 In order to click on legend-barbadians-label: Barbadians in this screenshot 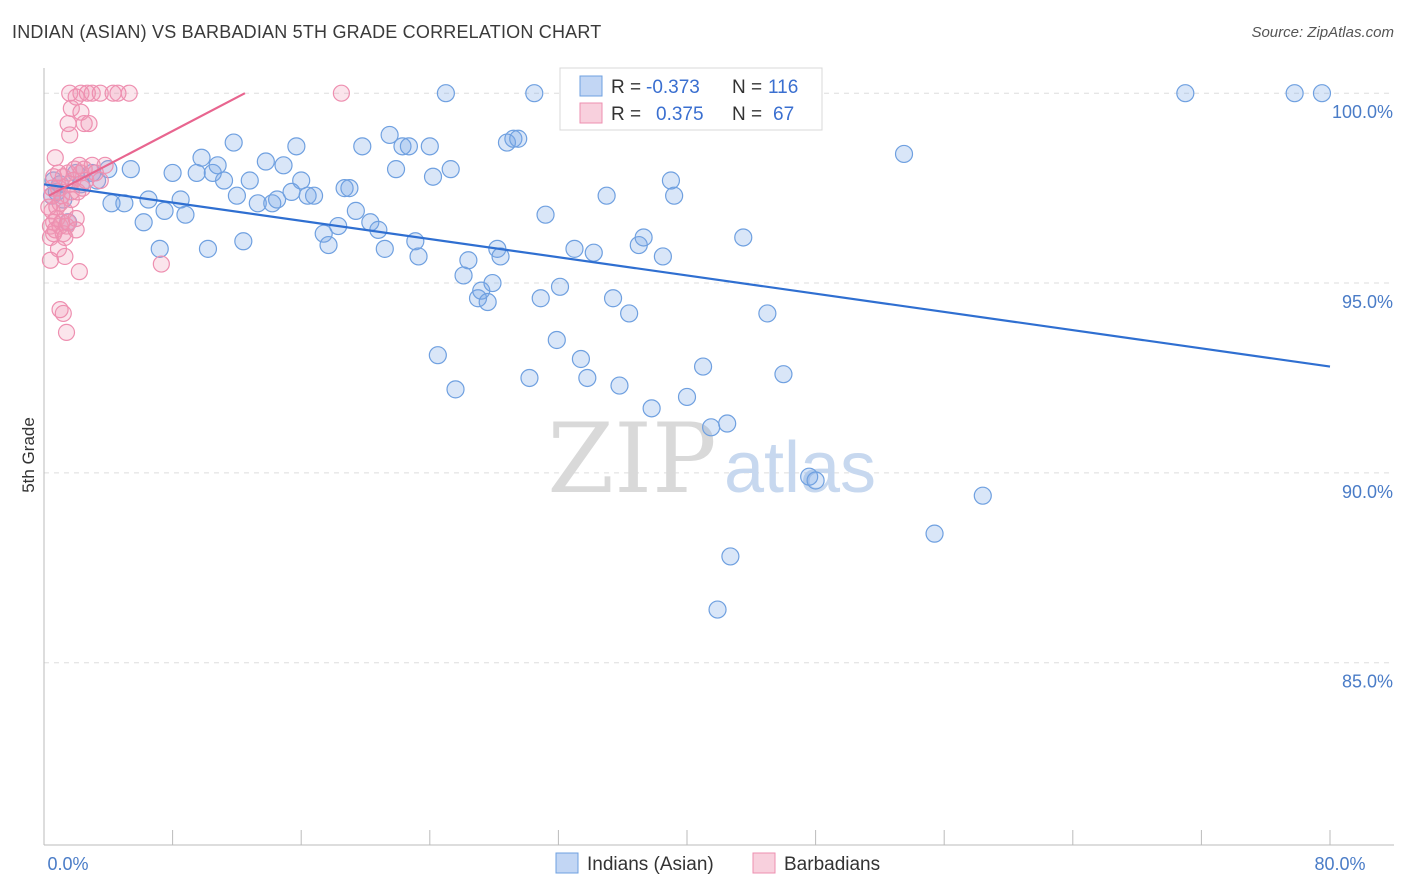, I will do `click(832, 864)`.